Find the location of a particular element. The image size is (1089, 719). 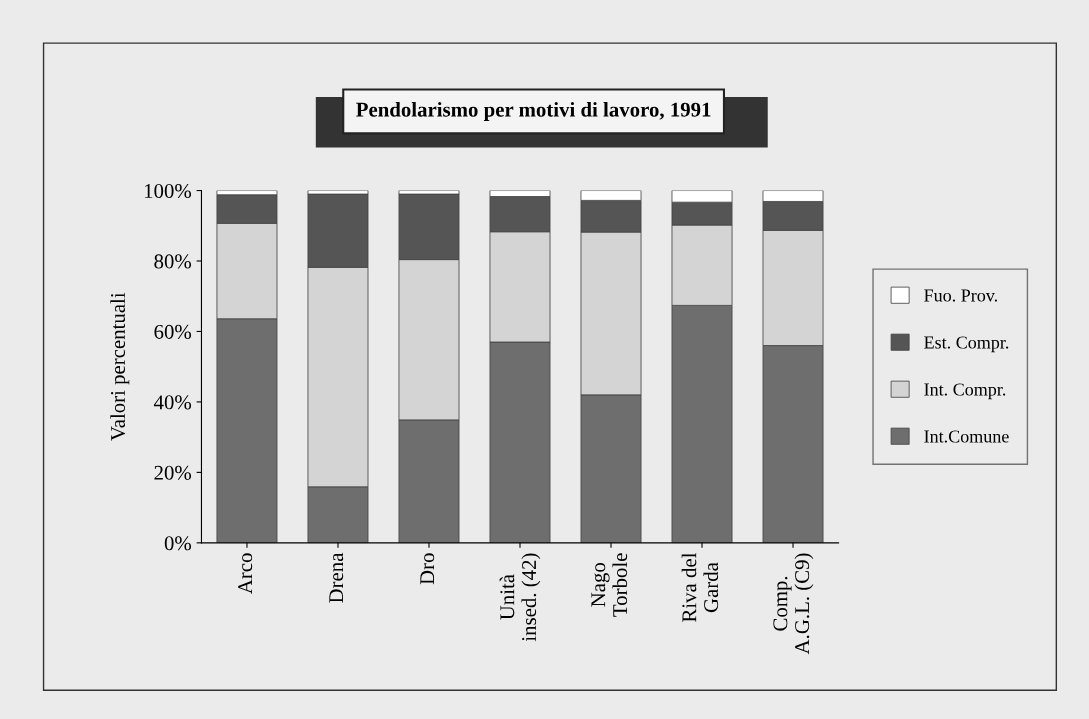

y-tick-label: 20% is located at coordinates (173, 472).